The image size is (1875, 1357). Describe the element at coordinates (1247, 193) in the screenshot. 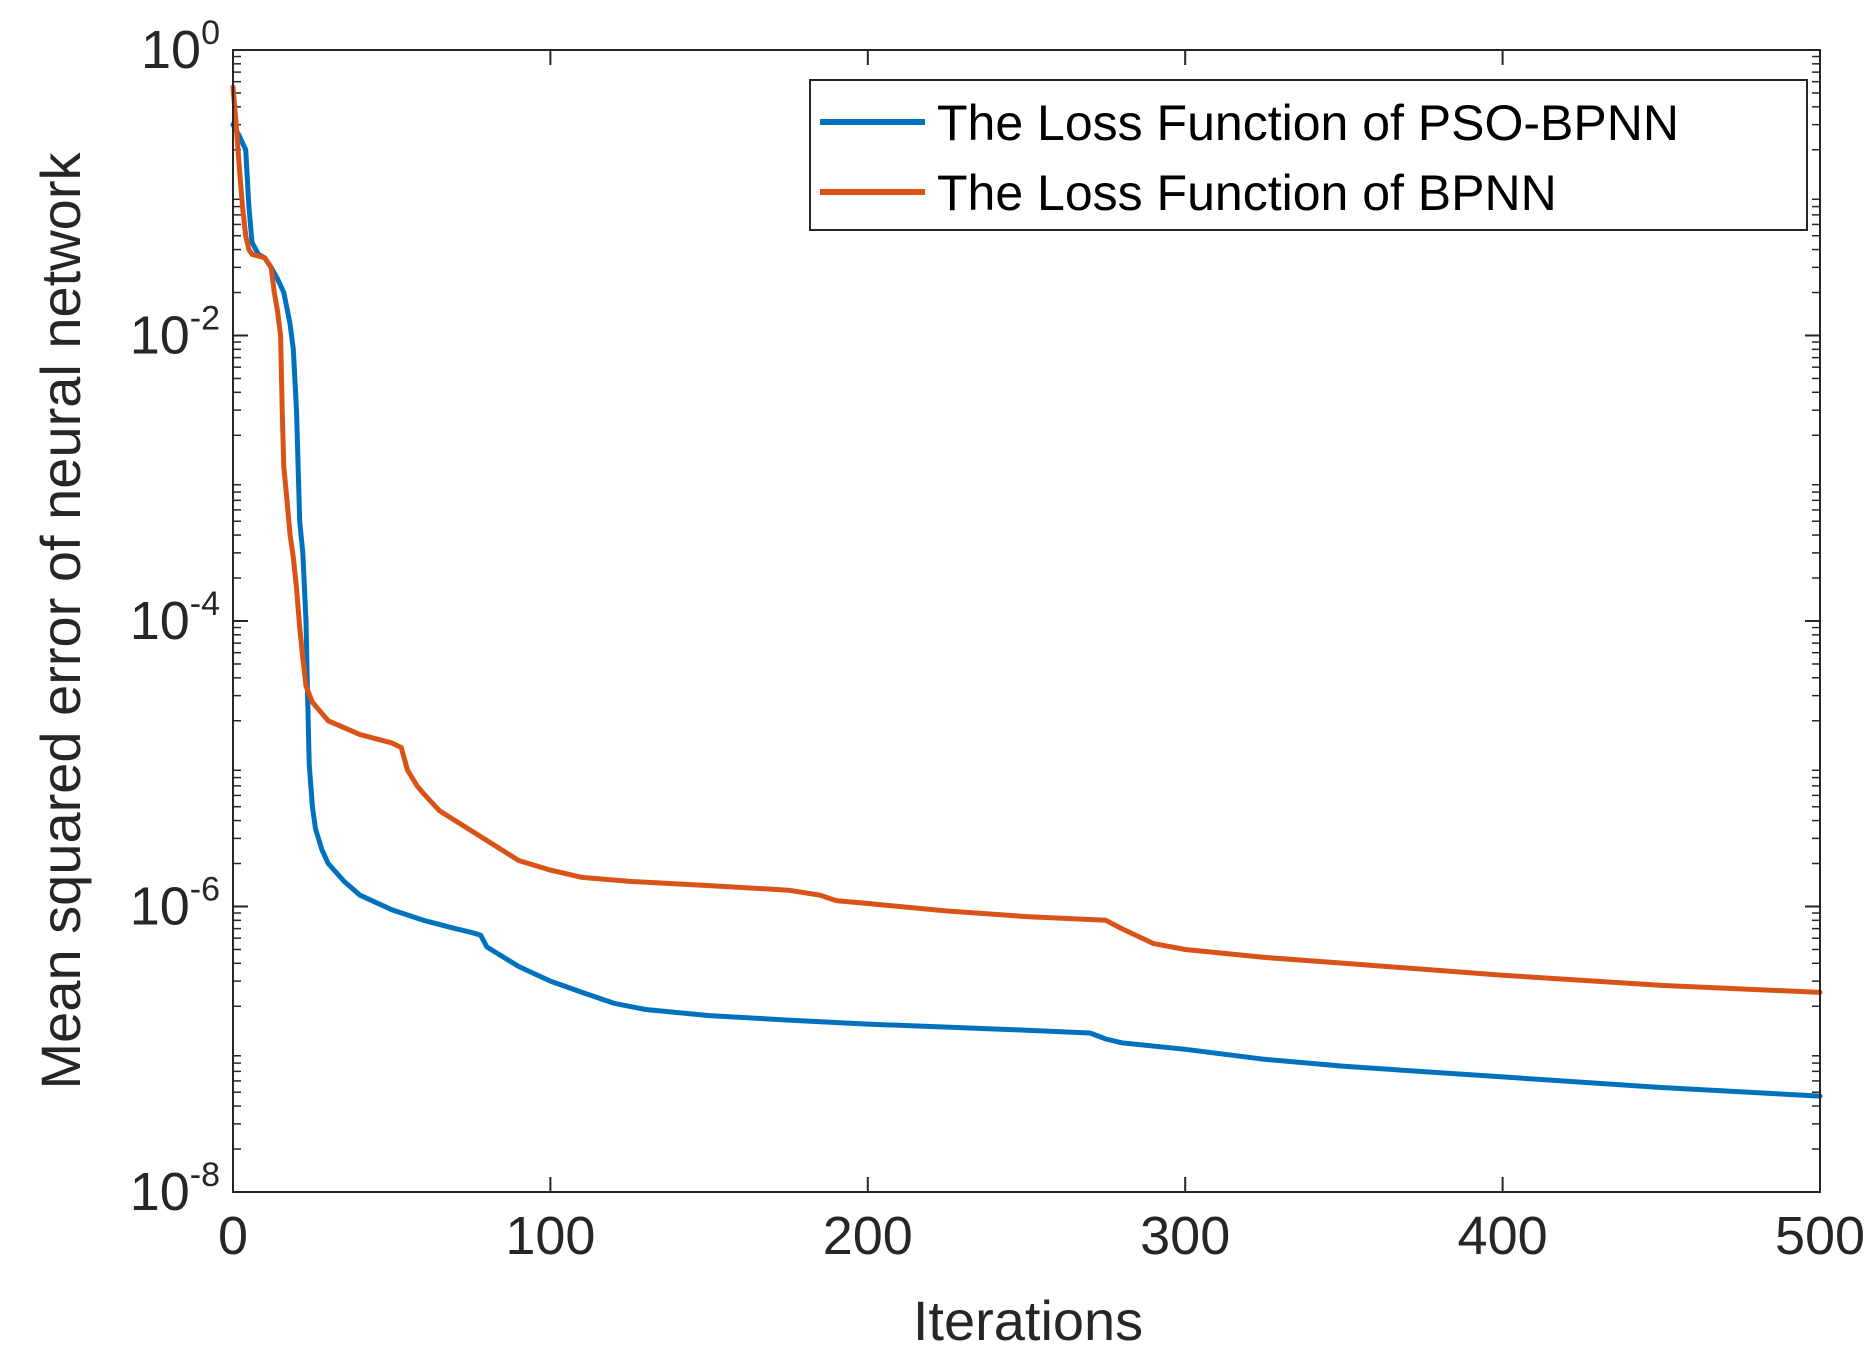

I see `legend-label-bpnn: The Loss Function of BPNN` at that location.